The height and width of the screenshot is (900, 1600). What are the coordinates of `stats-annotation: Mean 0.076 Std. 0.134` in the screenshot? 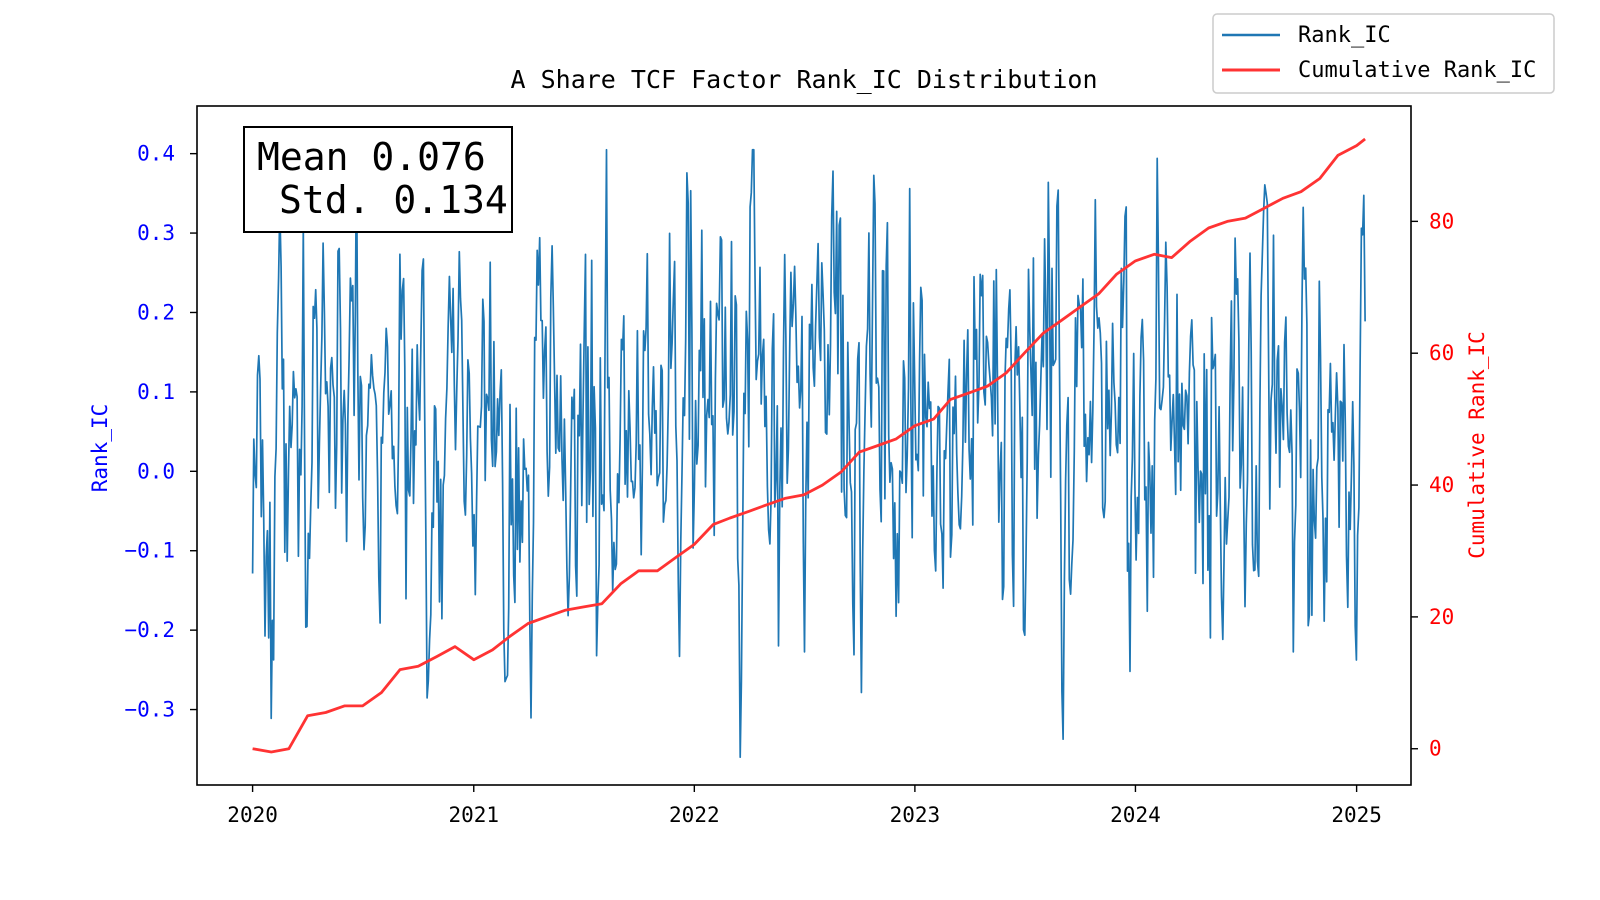 It's located at (378, 179).